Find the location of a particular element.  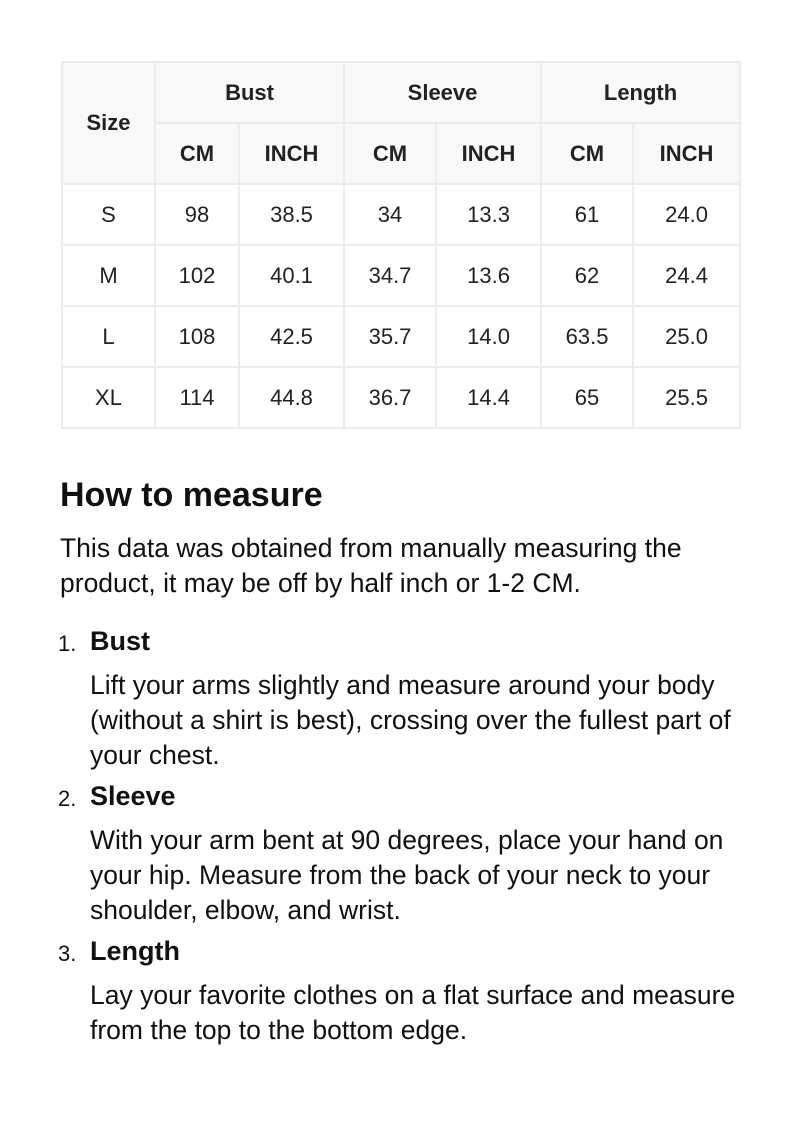

value-cell: 42.5 is located at coordinates (291, 336).